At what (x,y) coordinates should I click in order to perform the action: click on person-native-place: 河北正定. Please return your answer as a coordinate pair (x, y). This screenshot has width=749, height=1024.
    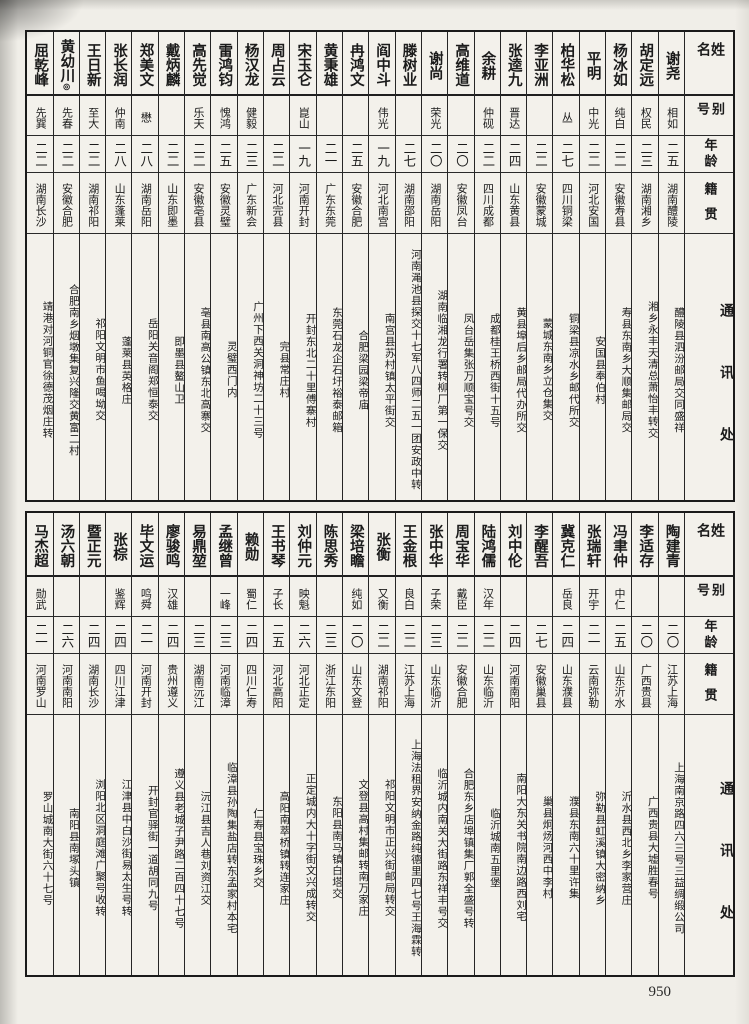
    Looking at the image, I should click on (303, 684).